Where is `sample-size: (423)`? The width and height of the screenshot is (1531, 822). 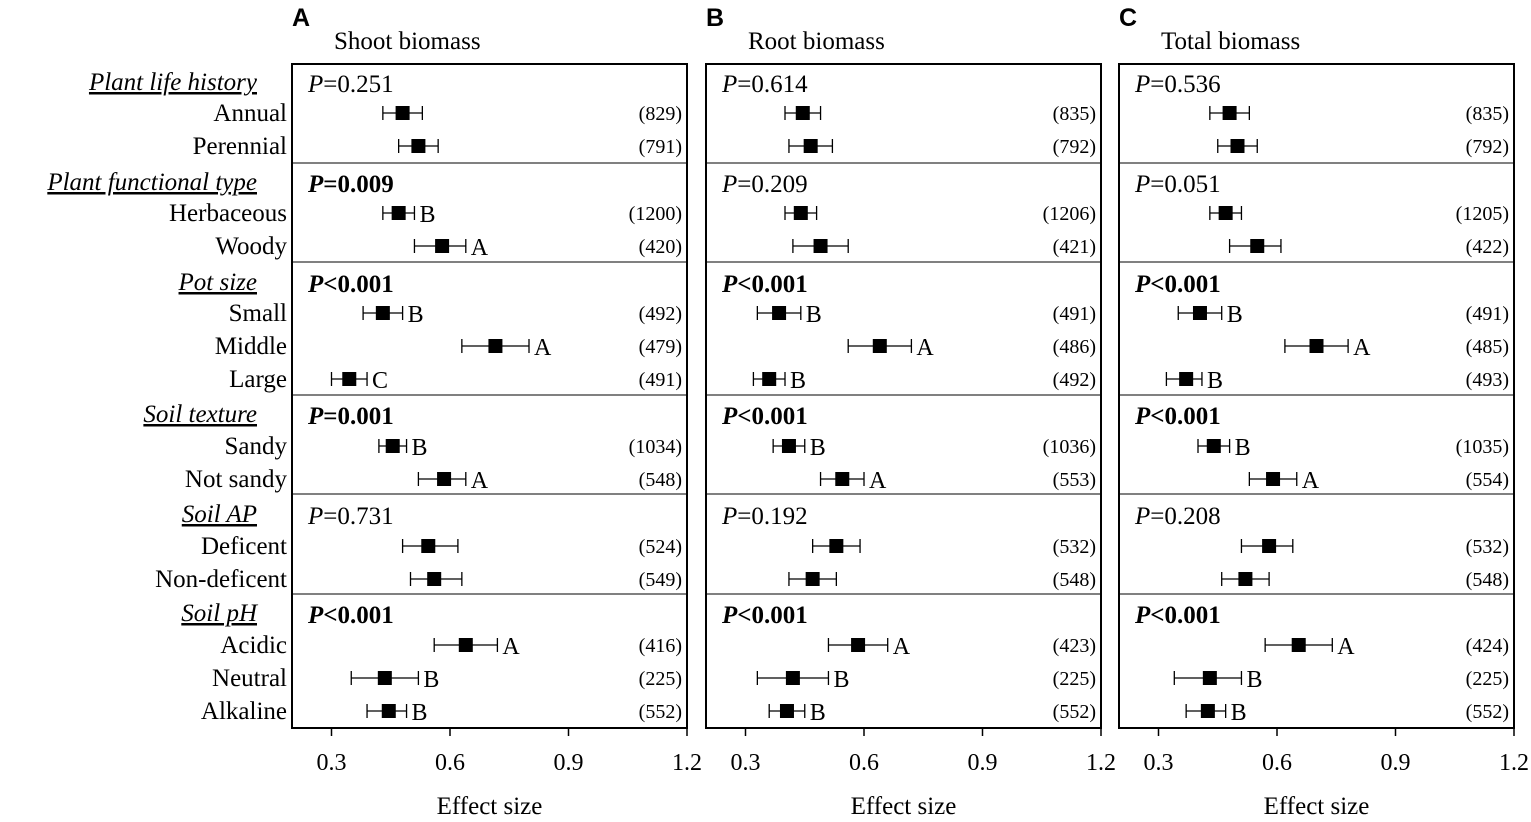 sample-size: (423) is located at coordinates (1074, 646).